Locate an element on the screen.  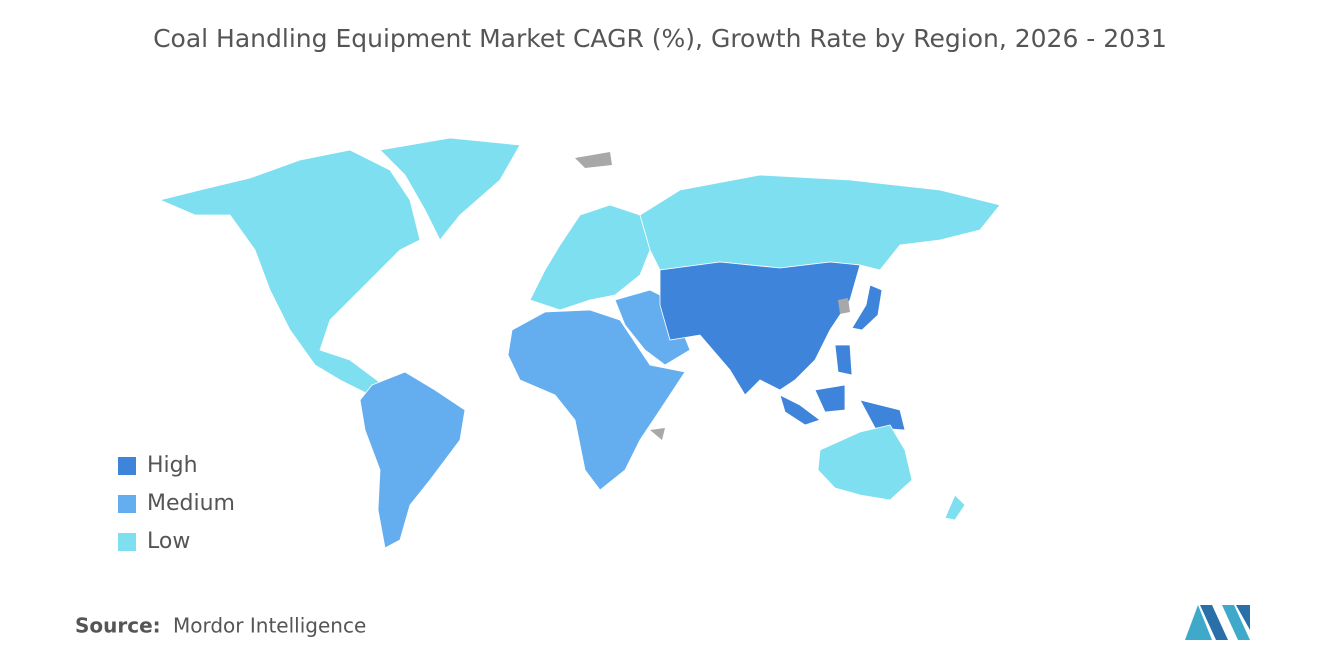
legend-label: Low is located at coordinates (168, 541).